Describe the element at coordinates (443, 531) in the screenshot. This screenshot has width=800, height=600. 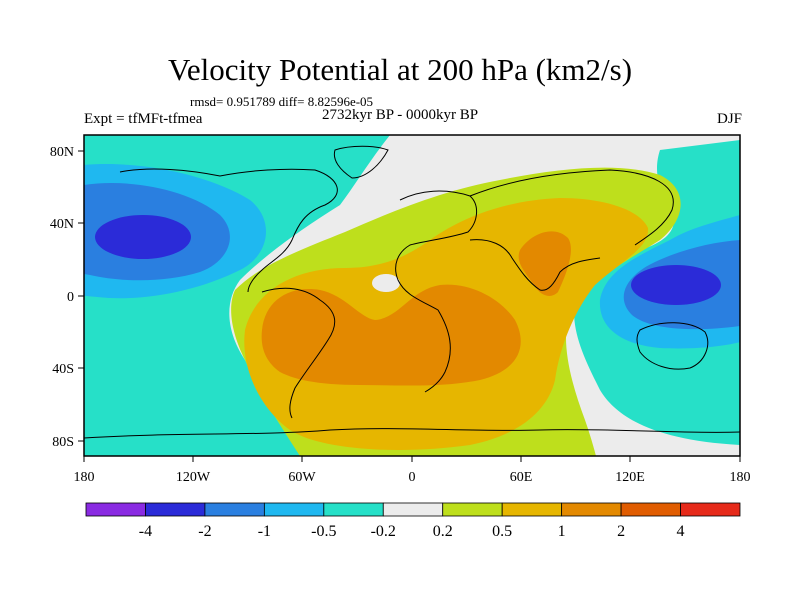
I see `colorbar-label: 0.2` at that location.